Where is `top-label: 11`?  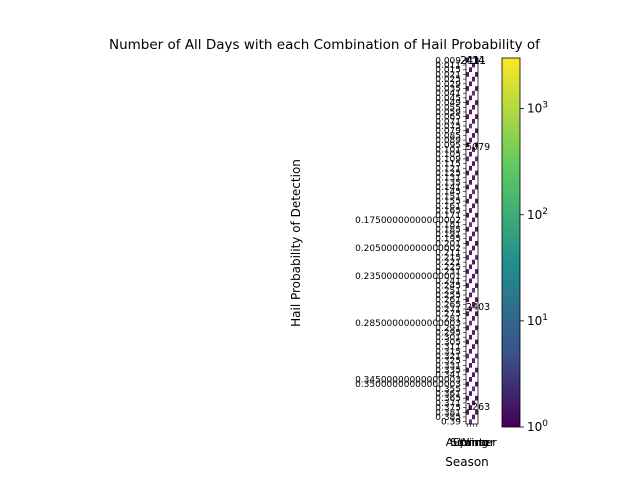
top-label: 11 is located at coordinates (479, 60).